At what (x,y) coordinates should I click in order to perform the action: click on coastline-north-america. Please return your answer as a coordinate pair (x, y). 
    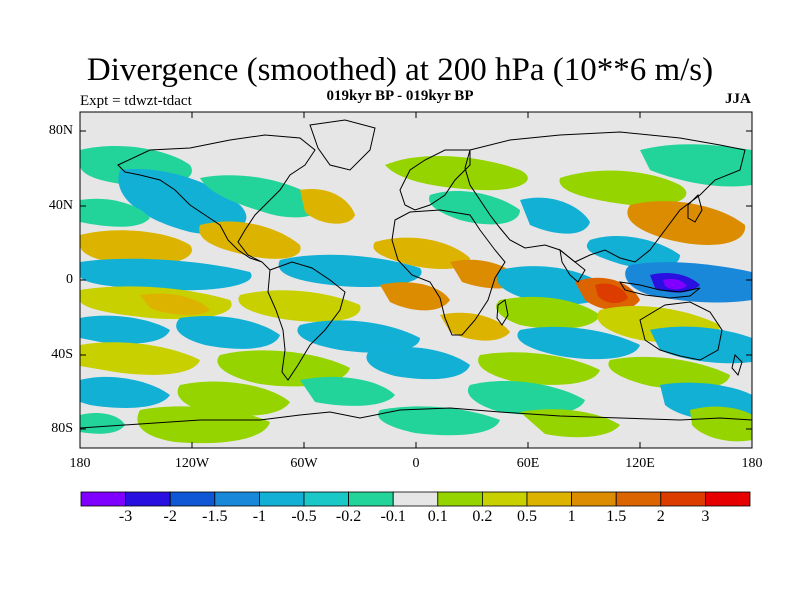
    Looking at the image, I should click on (216, 202).